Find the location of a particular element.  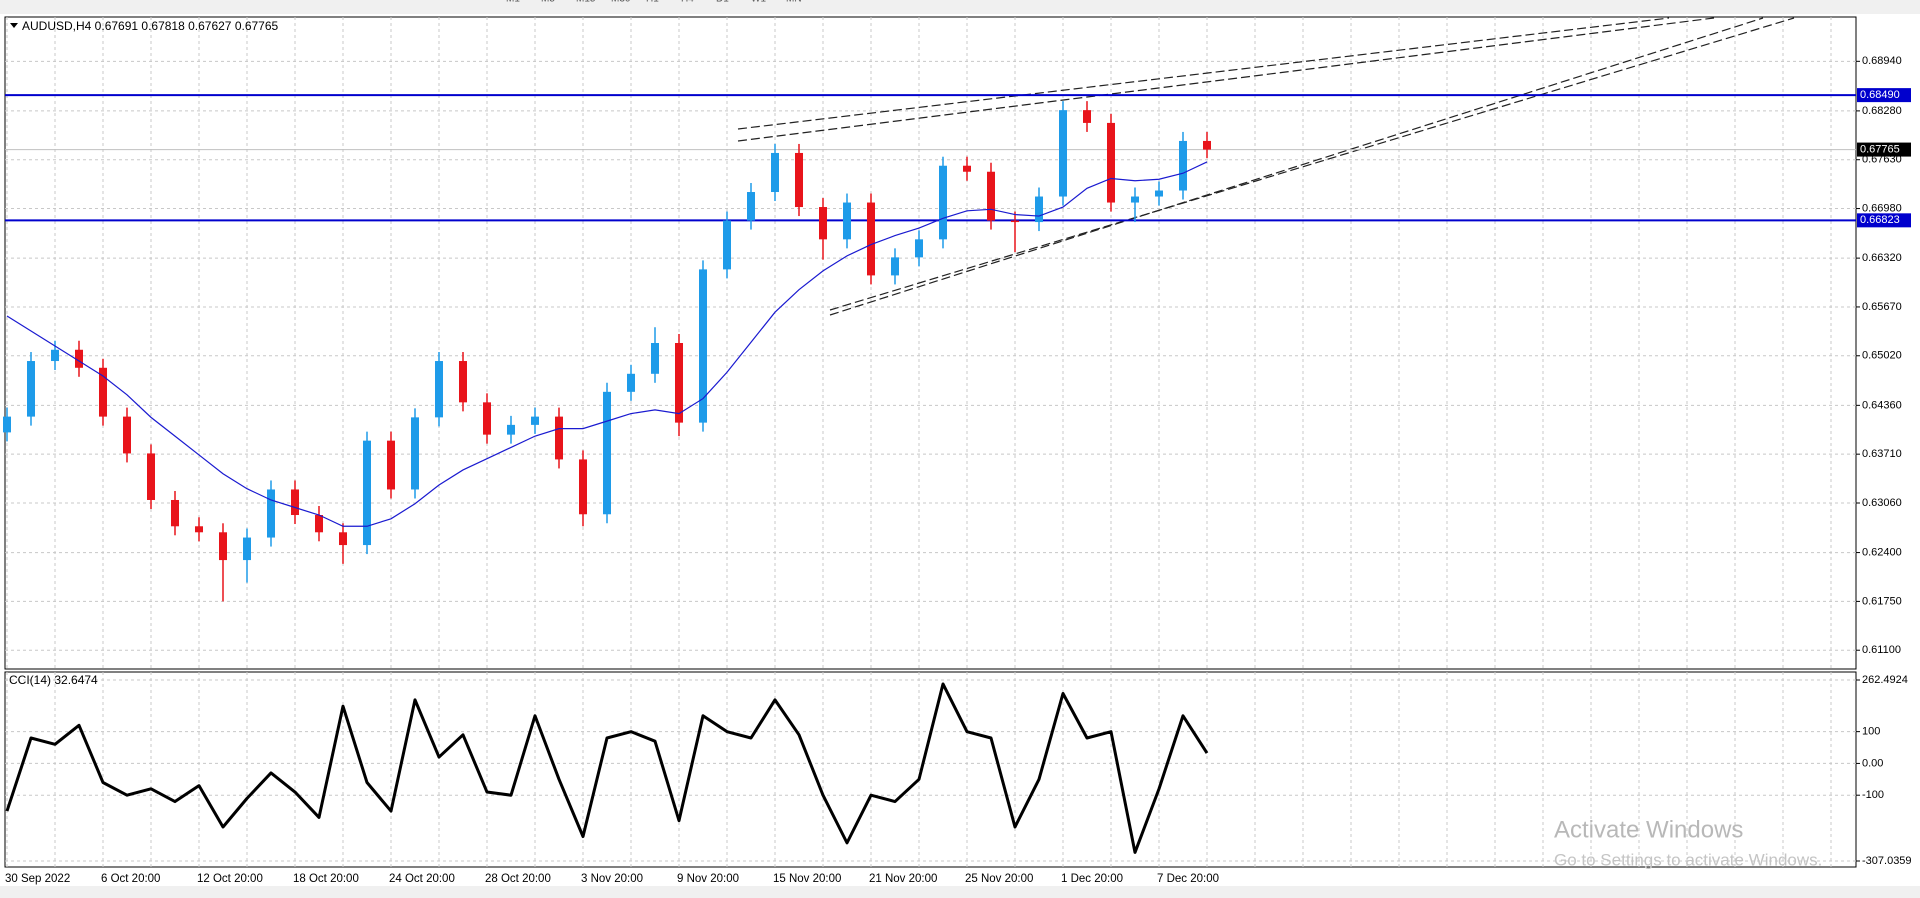

y-tick-label: 0.63710 is located at coordinates (1882, 454).